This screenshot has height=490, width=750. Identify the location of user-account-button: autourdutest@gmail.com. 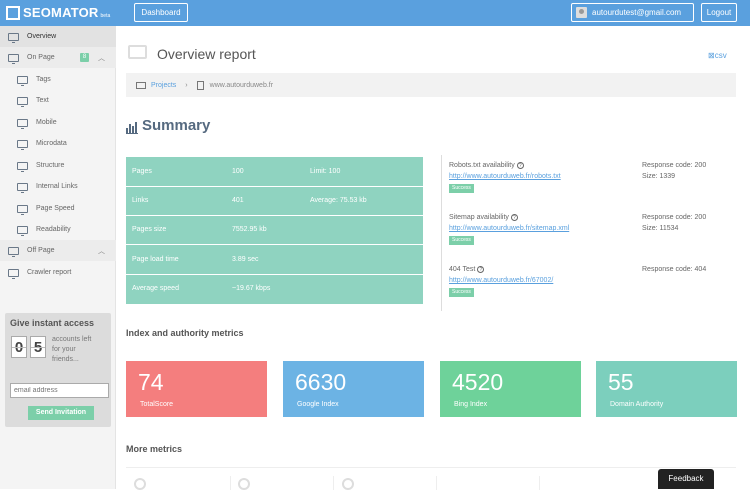
(632, 12).